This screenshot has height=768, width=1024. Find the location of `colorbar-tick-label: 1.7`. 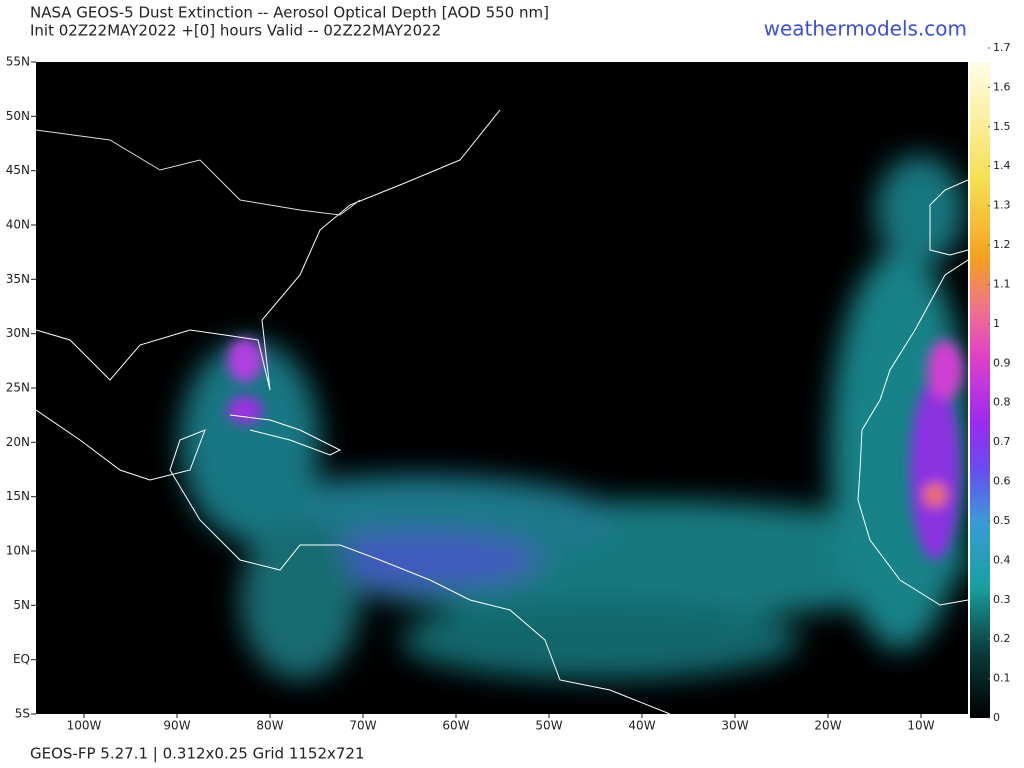

colorbar-tick-label: 1.7 is located at coordinates (1002, 47).